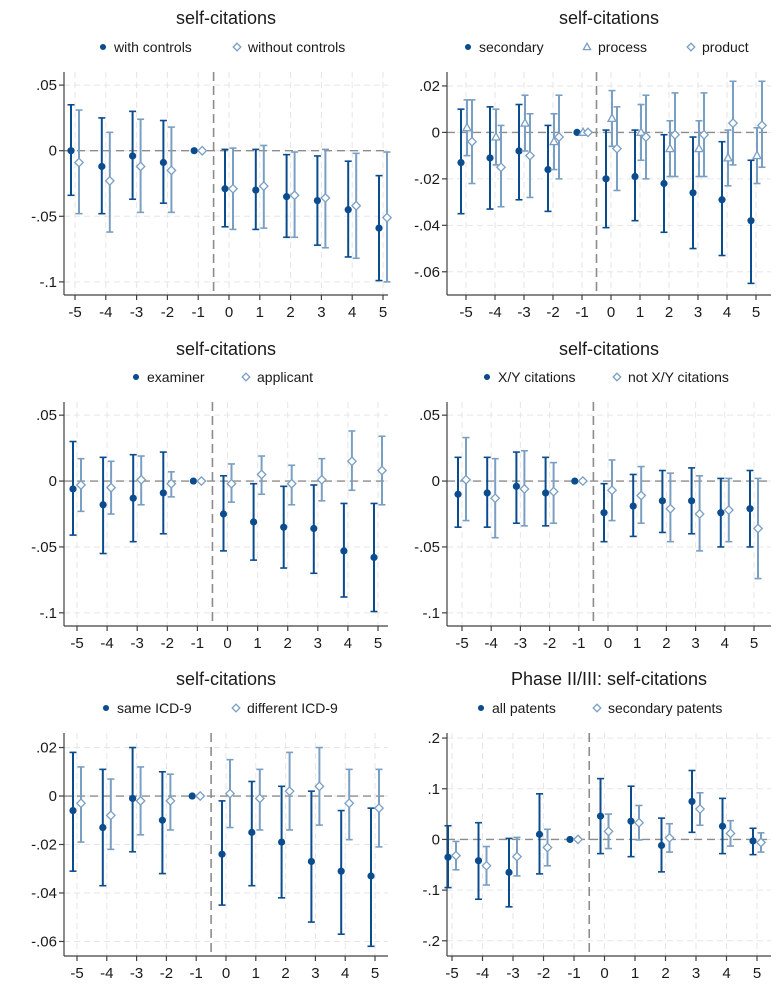 The height and width of the screenshot is (1005, 777). I want to click on legend-label: secondary patents, so click(665, 708).